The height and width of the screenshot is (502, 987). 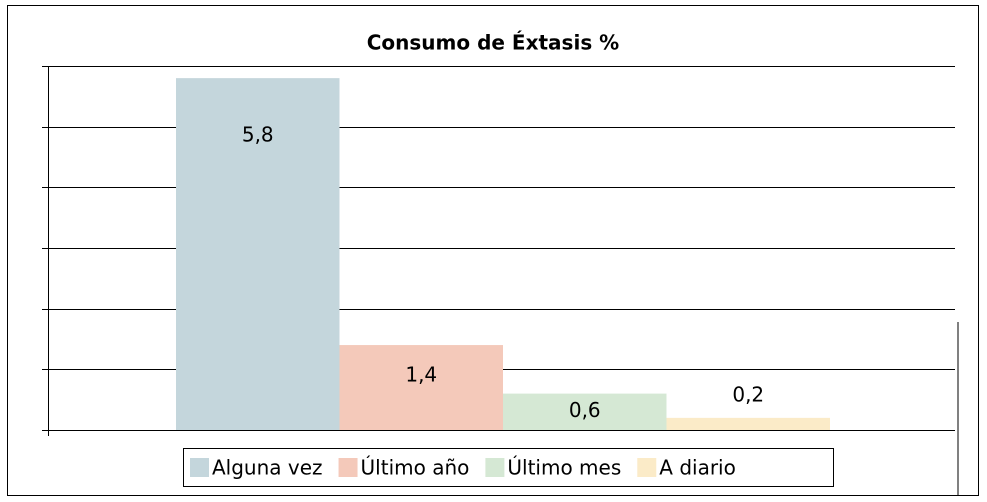 I want to click on data-label: 5,8, so click(x=258, y=135).